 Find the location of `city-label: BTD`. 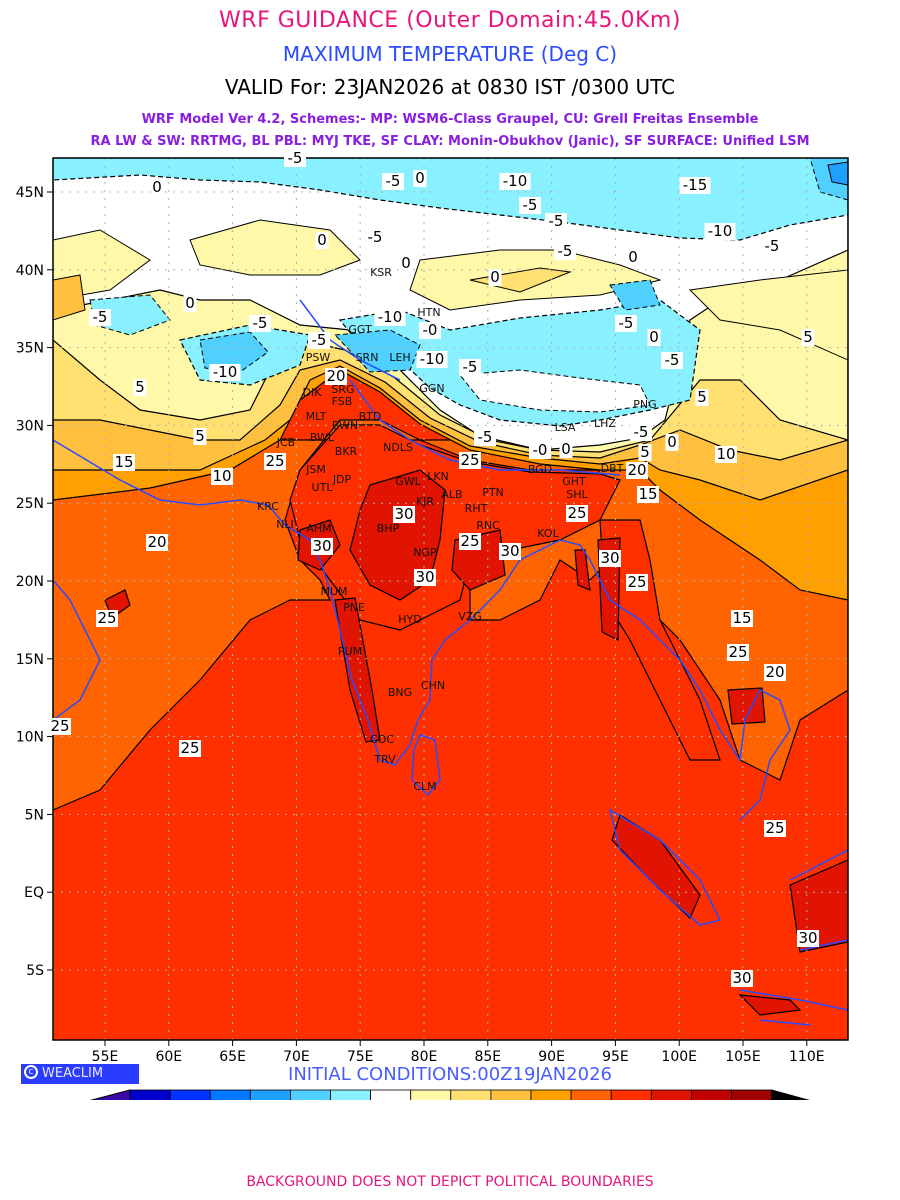

city-label: BTD is located at coordinates (370, 416).